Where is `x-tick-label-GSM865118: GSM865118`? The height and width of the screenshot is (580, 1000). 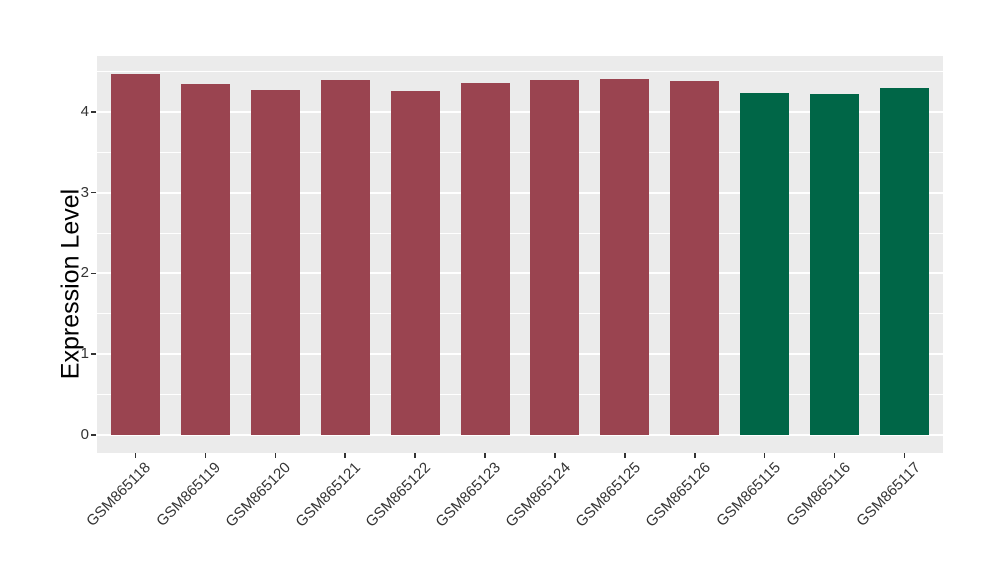
x-tick-label-GSM865118: GSM865118 is located at coordinates (119, 494).